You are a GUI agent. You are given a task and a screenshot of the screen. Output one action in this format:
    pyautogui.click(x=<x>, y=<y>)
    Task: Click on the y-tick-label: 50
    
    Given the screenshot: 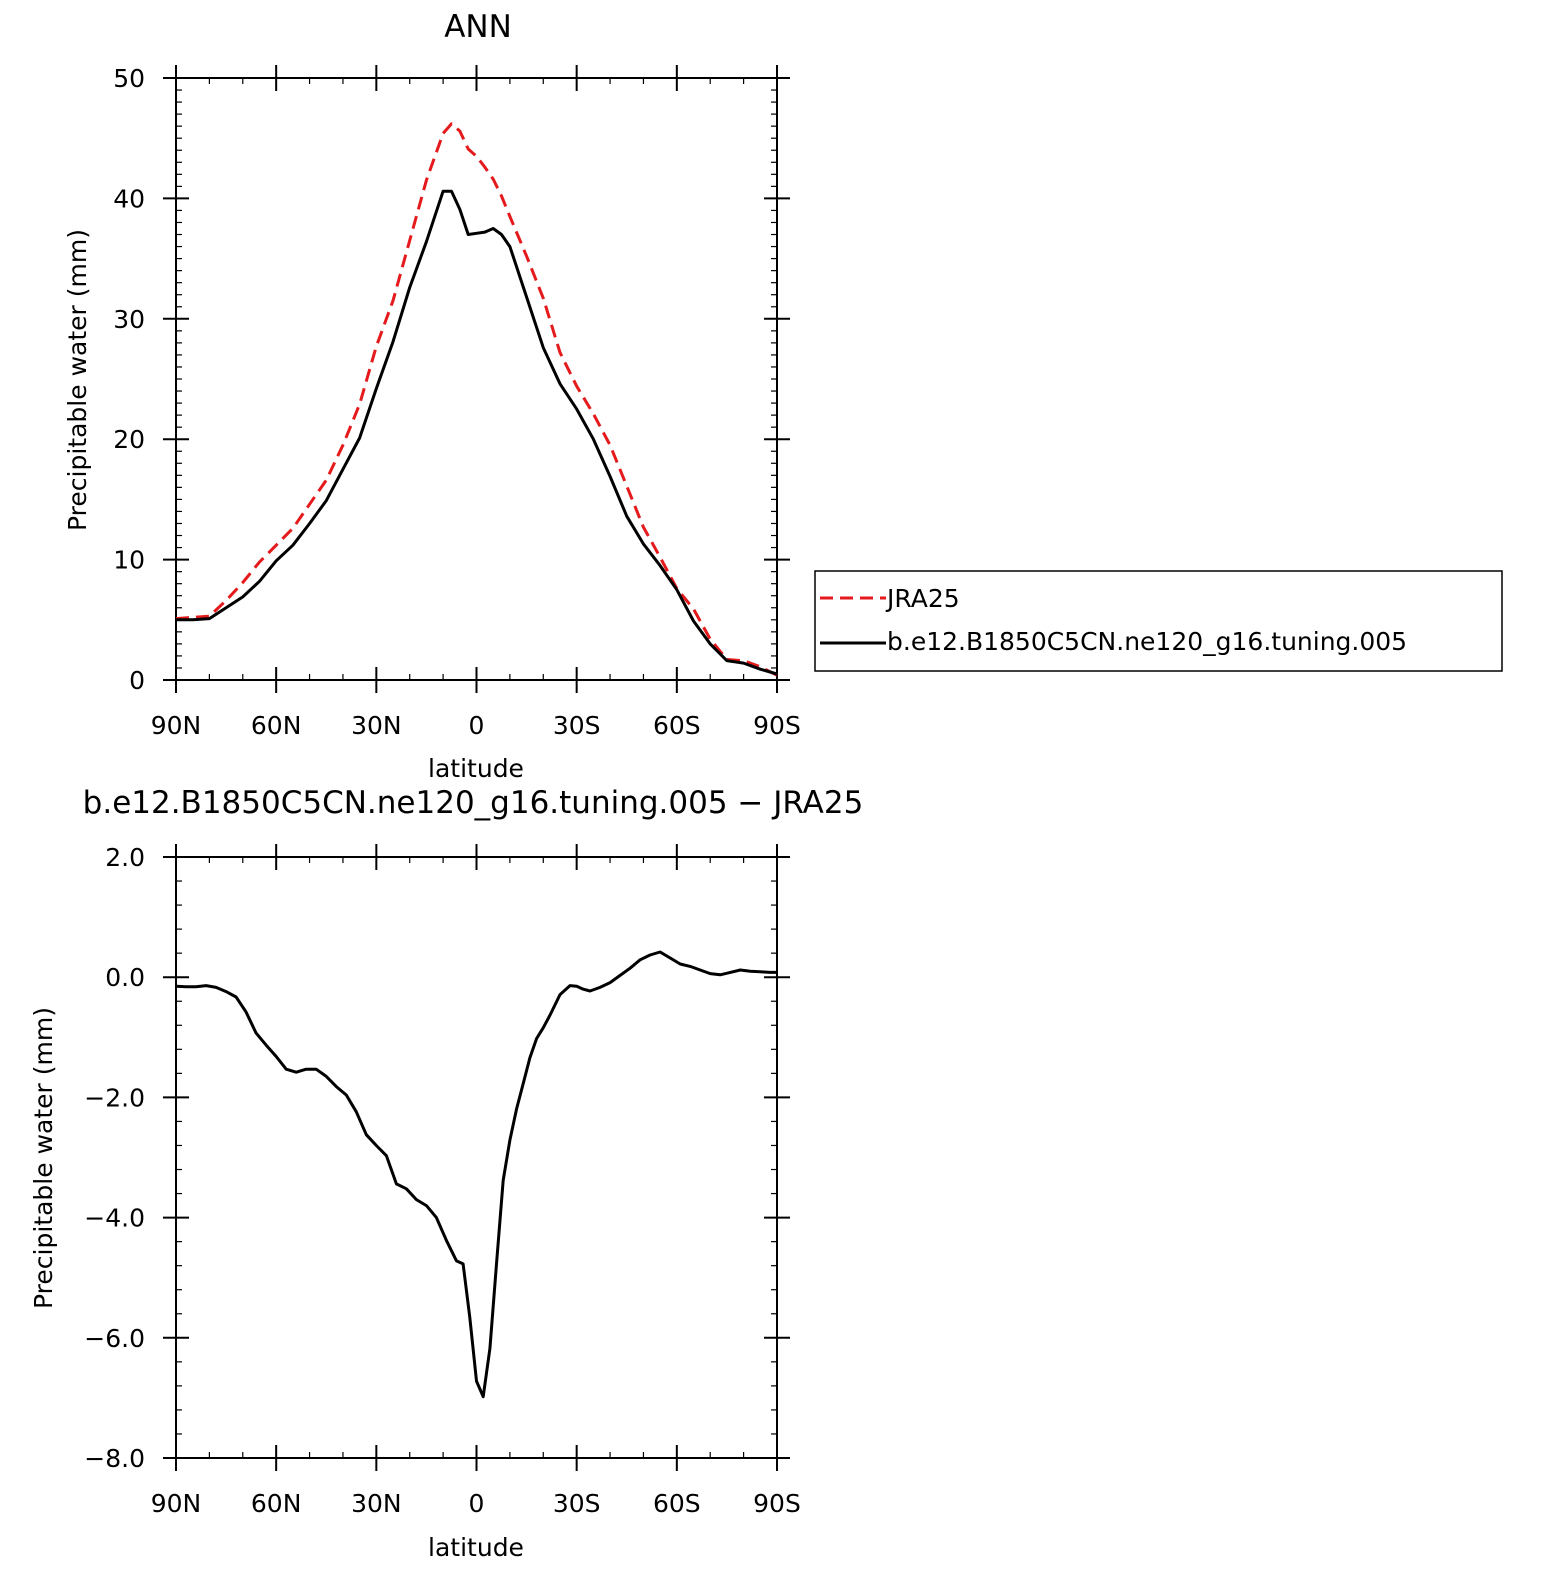 What is the action you would take?
    pyautogui.click(x=129, y=78)
    